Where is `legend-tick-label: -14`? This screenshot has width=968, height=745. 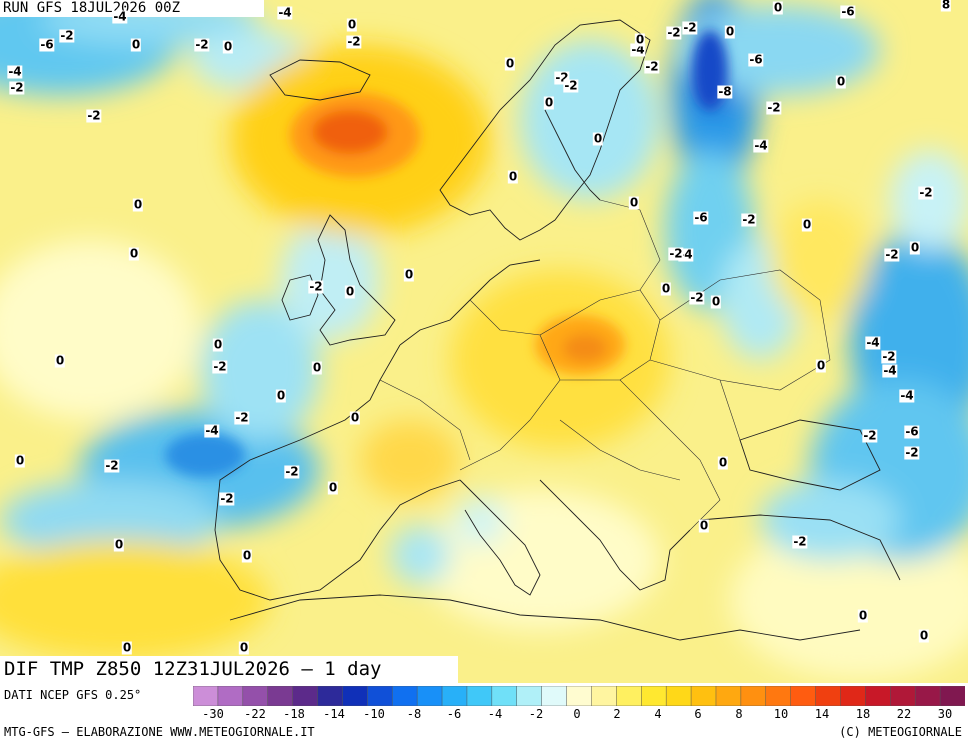 legend-tick-label: -14 is located at coordinates (334, 714).